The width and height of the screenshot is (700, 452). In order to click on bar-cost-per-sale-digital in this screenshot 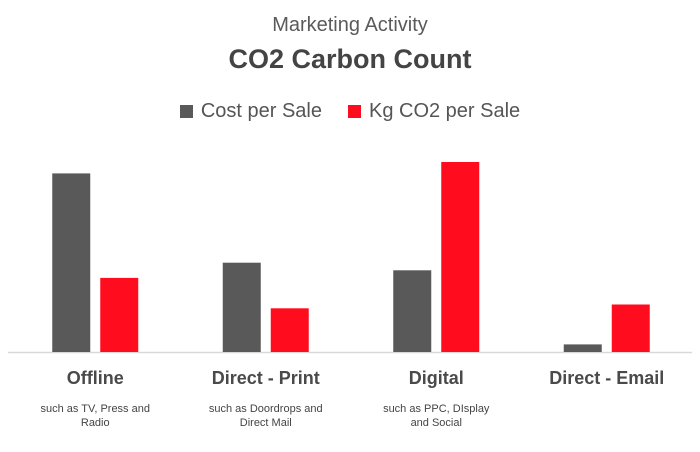, I will do `click(412, 311)`.